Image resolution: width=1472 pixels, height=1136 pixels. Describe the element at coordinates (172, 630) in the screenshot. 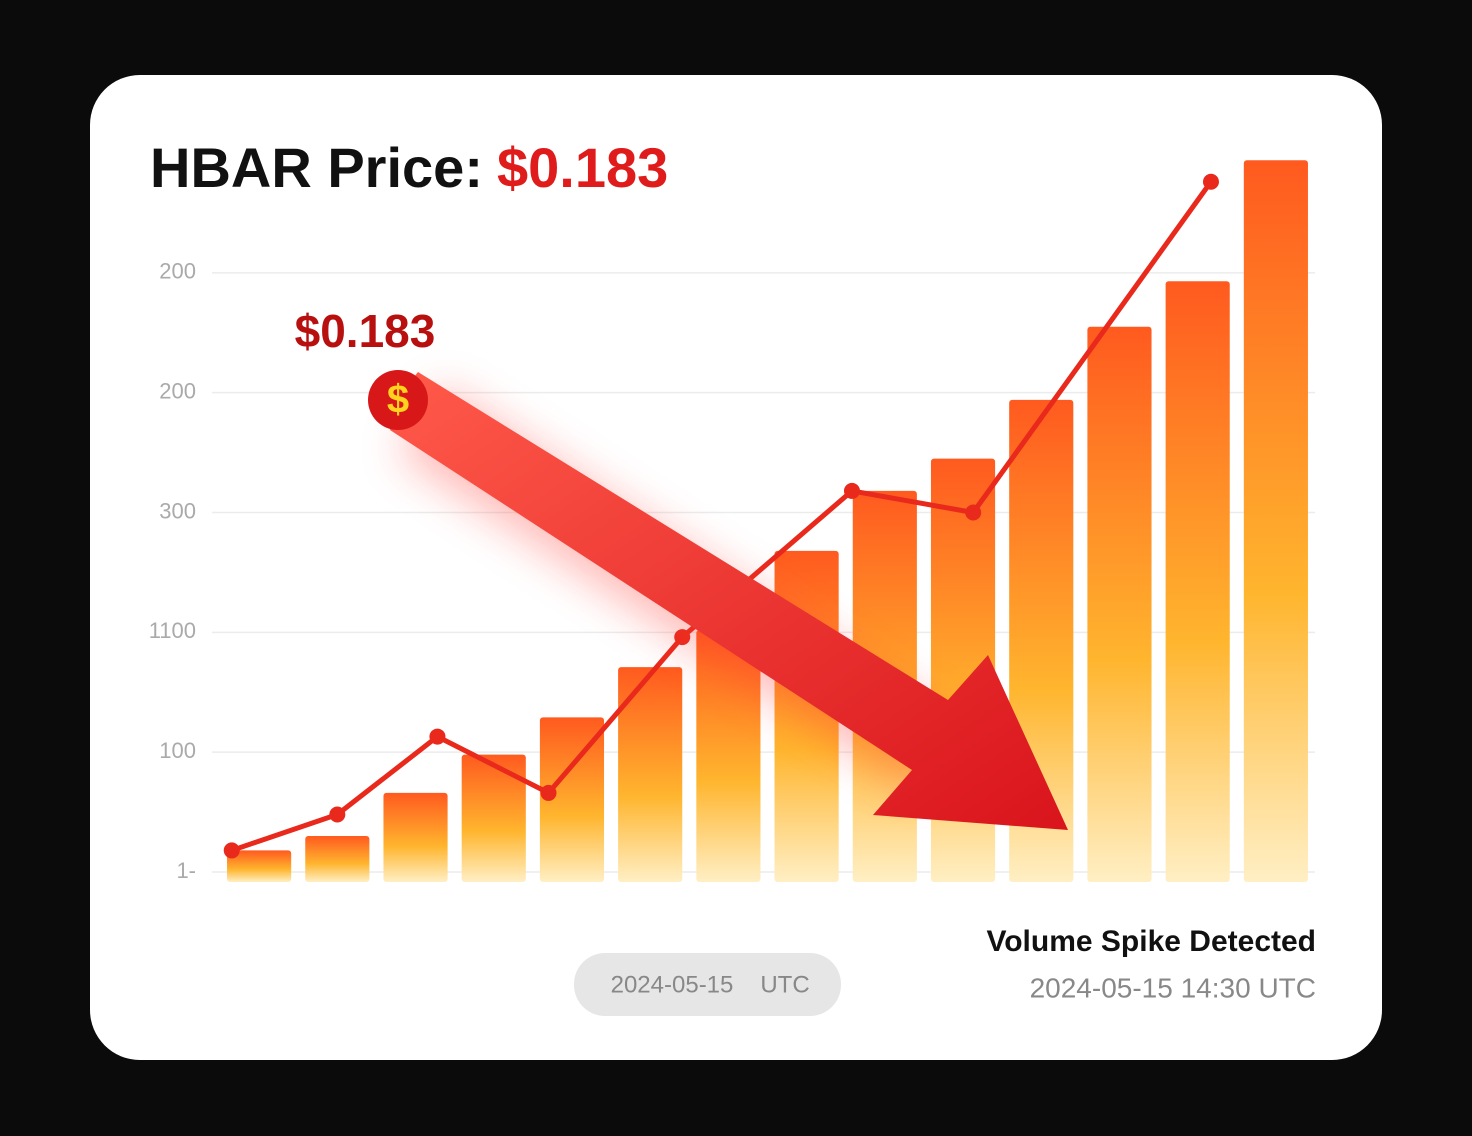

I see `y-tick-label: 1100` at that location.